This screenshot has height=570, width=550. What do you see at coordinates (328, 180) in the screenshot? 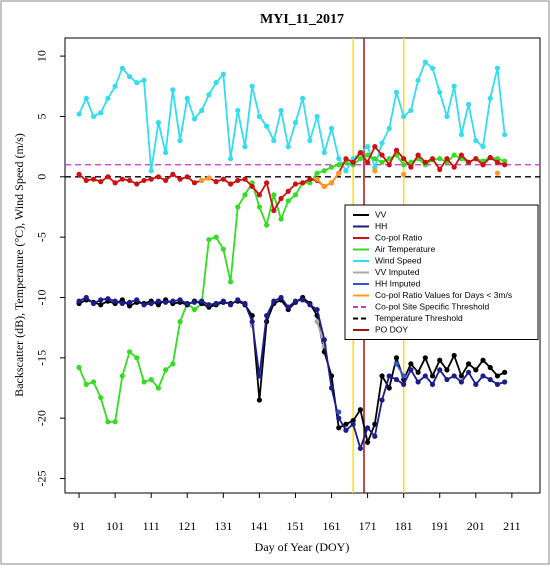
I see `series-line` at bounding box center [328, 180].